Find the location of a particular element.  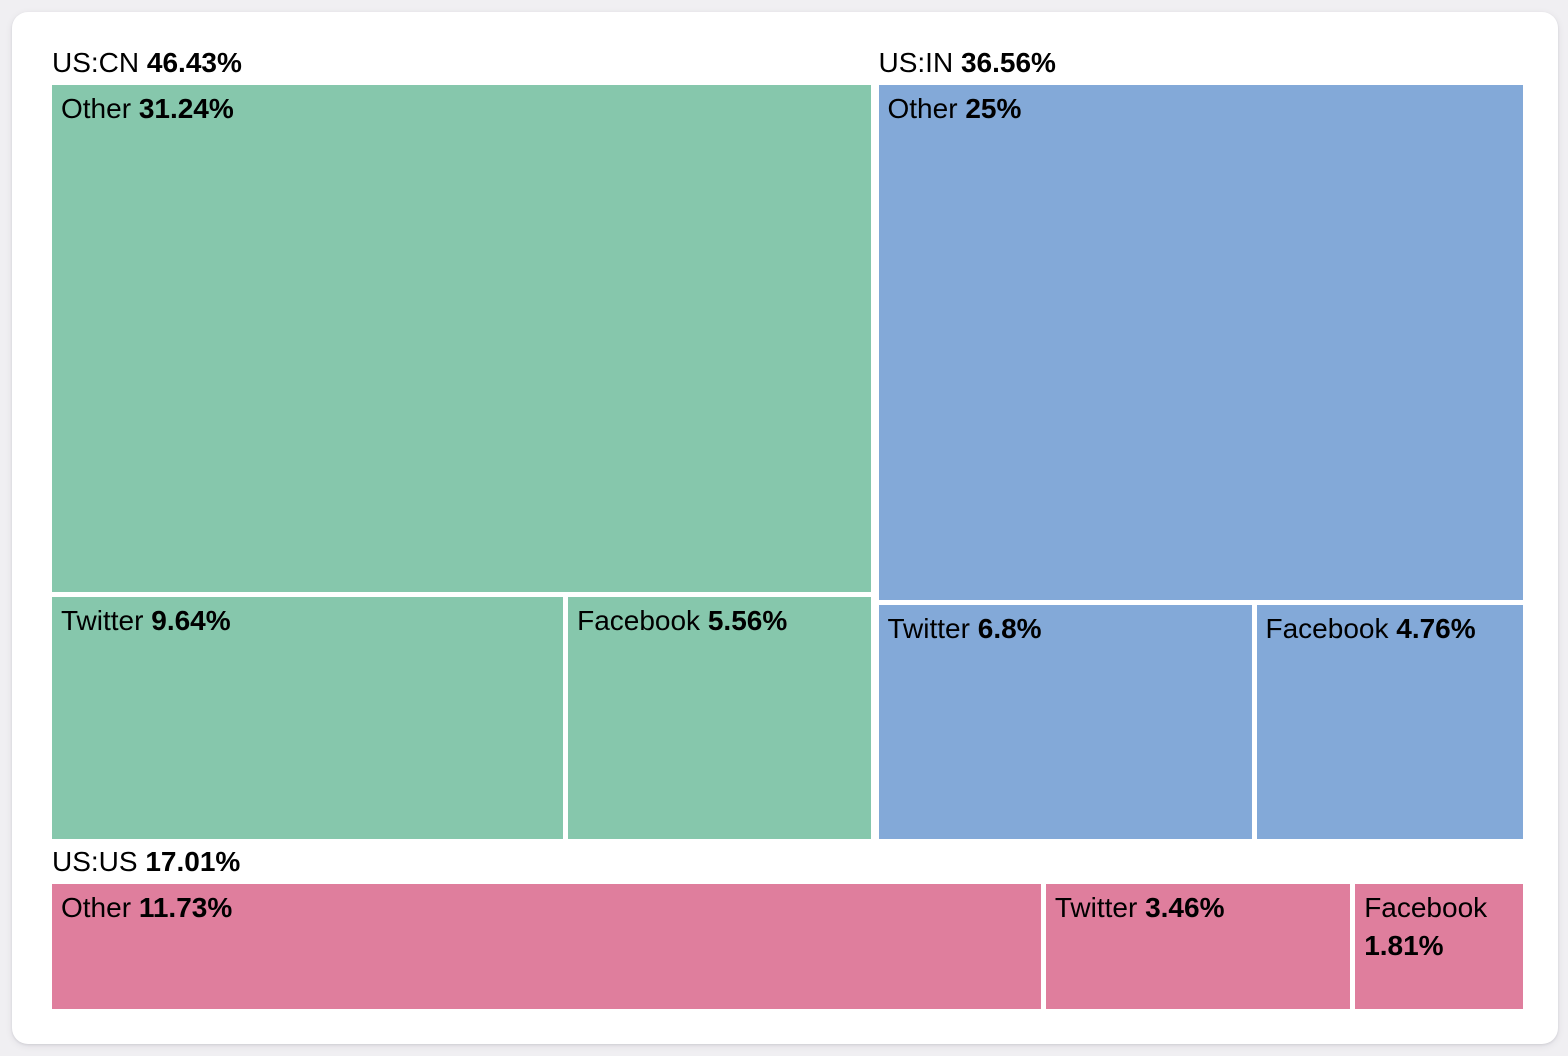

cell-percent: 3.46% is located at coordinates (1185, 907).